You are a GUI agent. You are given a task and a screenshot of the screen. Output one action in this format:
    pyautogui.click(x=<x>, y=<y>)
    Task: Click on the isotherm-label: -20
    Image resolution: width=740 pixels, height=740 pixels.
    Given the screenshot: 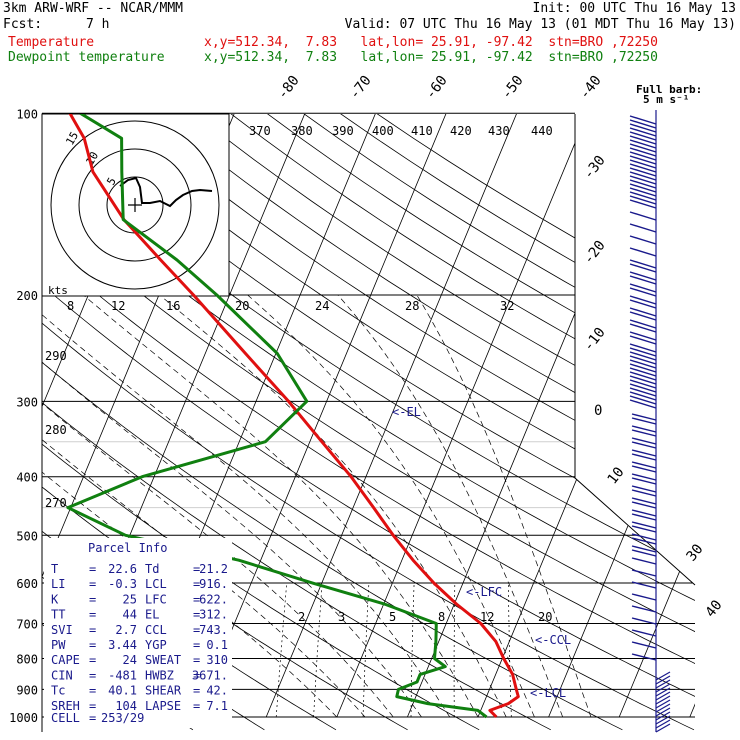 What is the action you would take?
    pyautogui.click(x=595, y=253)
    